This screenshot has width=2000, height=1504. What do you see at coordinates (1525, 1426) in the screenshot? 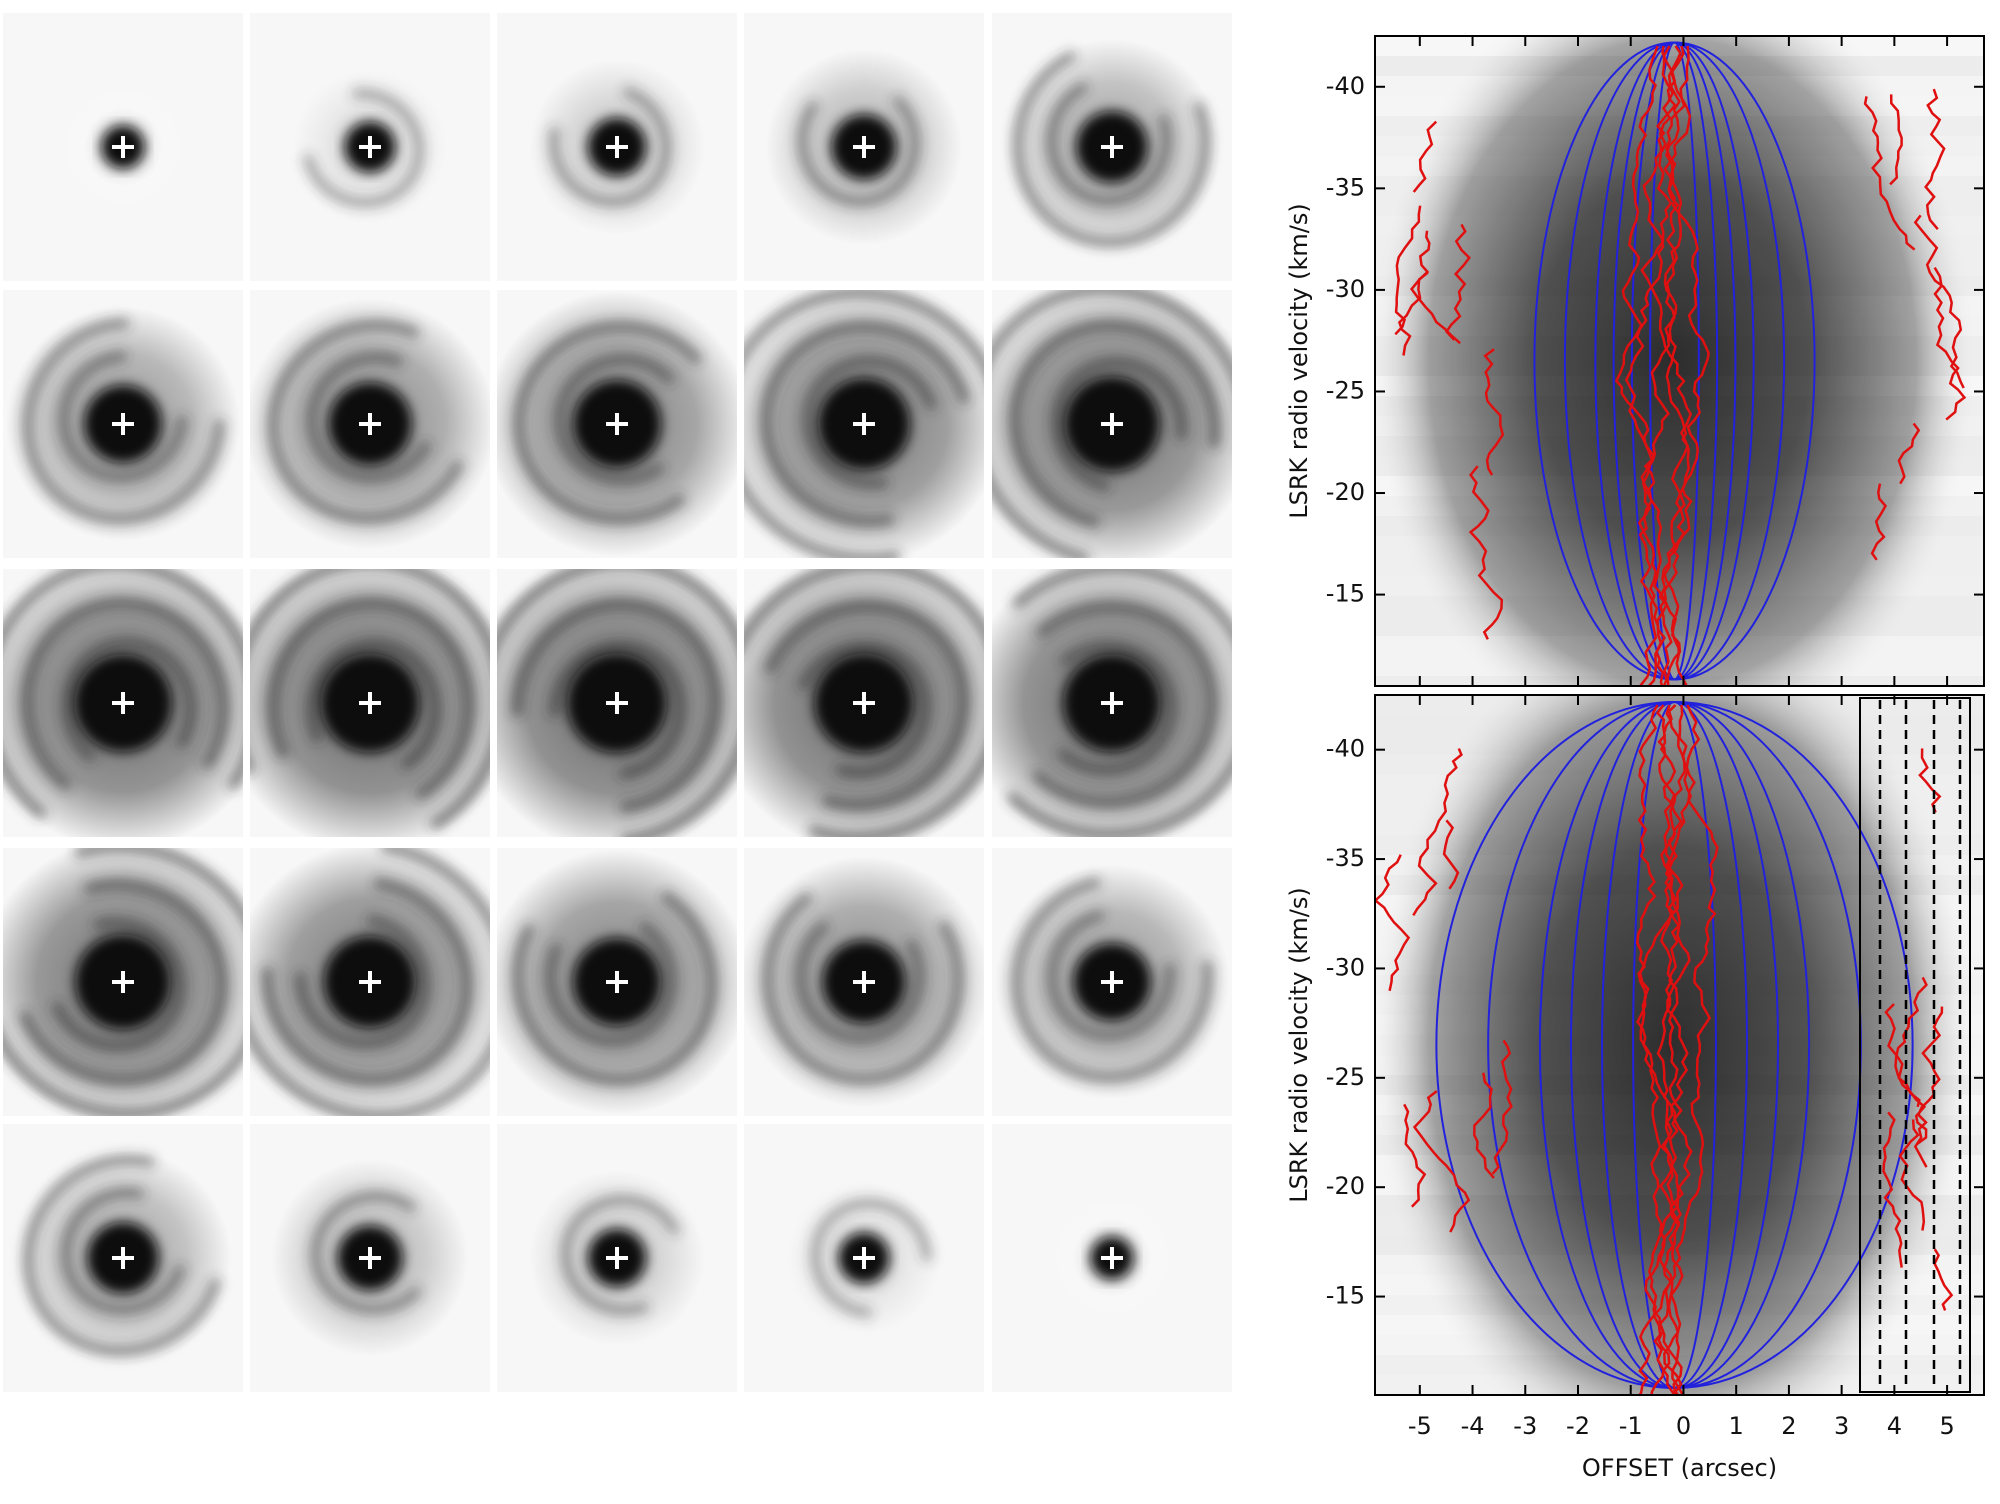
I see `x-tick-label: -3` at bounding box center [1525, 1426].